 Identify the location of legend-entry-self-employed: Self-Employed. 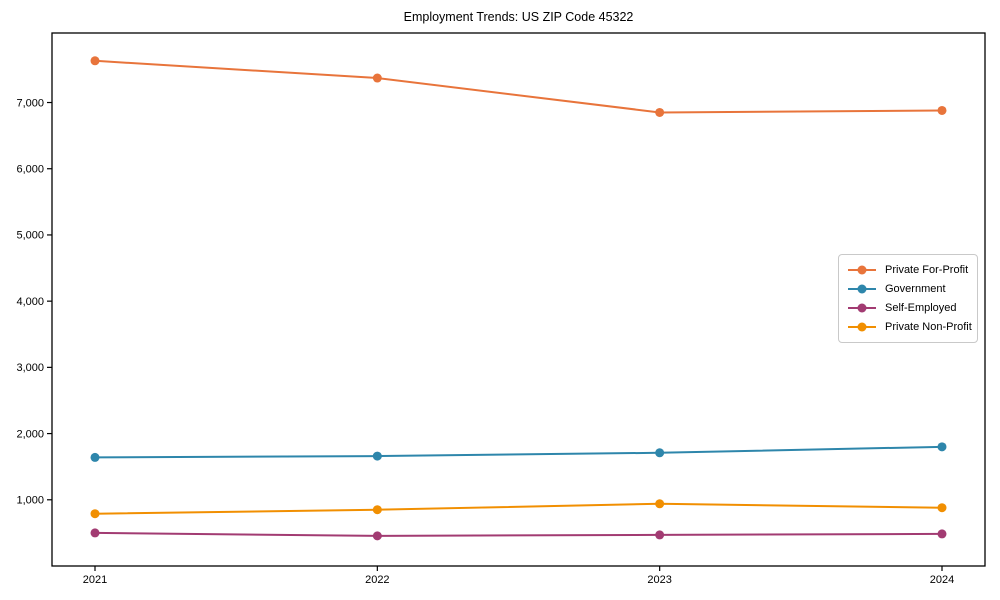
(908, 308).